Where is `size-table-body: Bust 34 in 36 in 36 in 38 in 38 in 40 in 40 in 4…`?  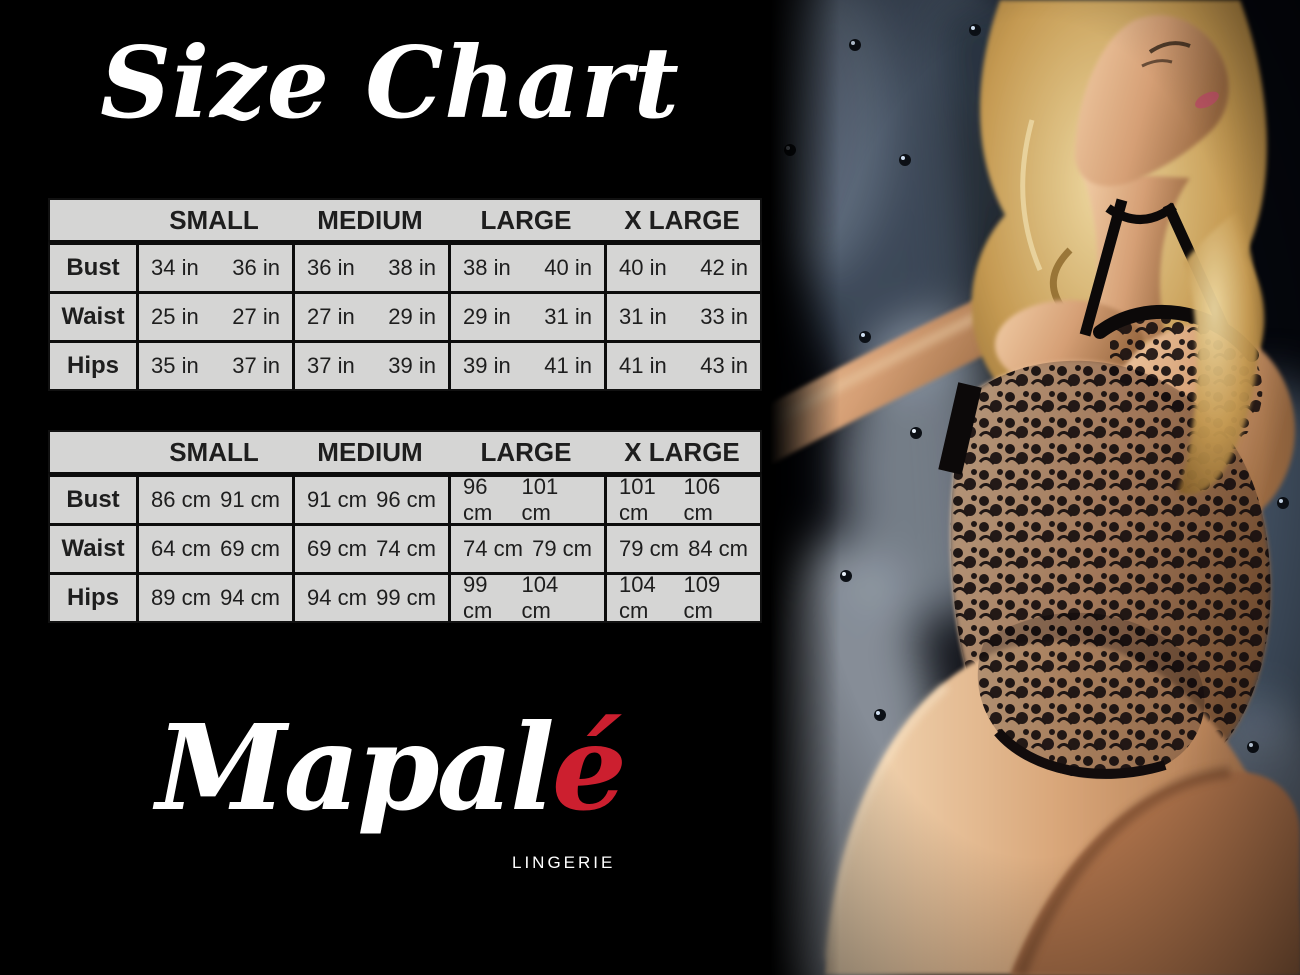 size-table-body: Bust 34 in 36 in 36 in 38 in 38 in 40 in 40 in 4… is located at coordinates (405, 315).